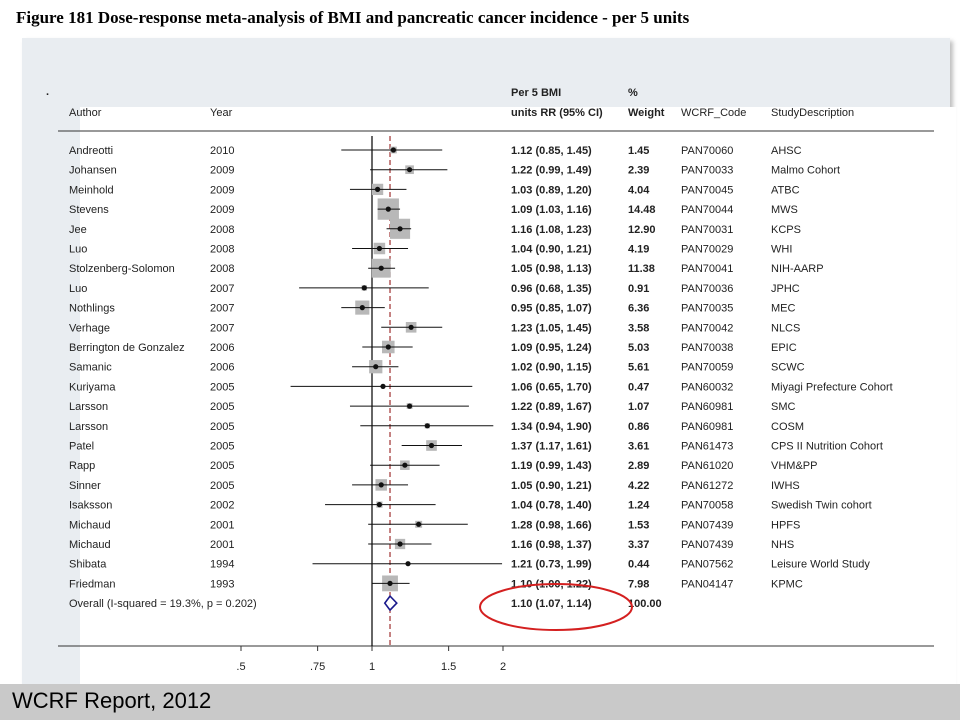 This screenshot has width=960, height=720. I want to click on study-rr-ci: 1.09 (0.95, 1.24), so click(551, 348).